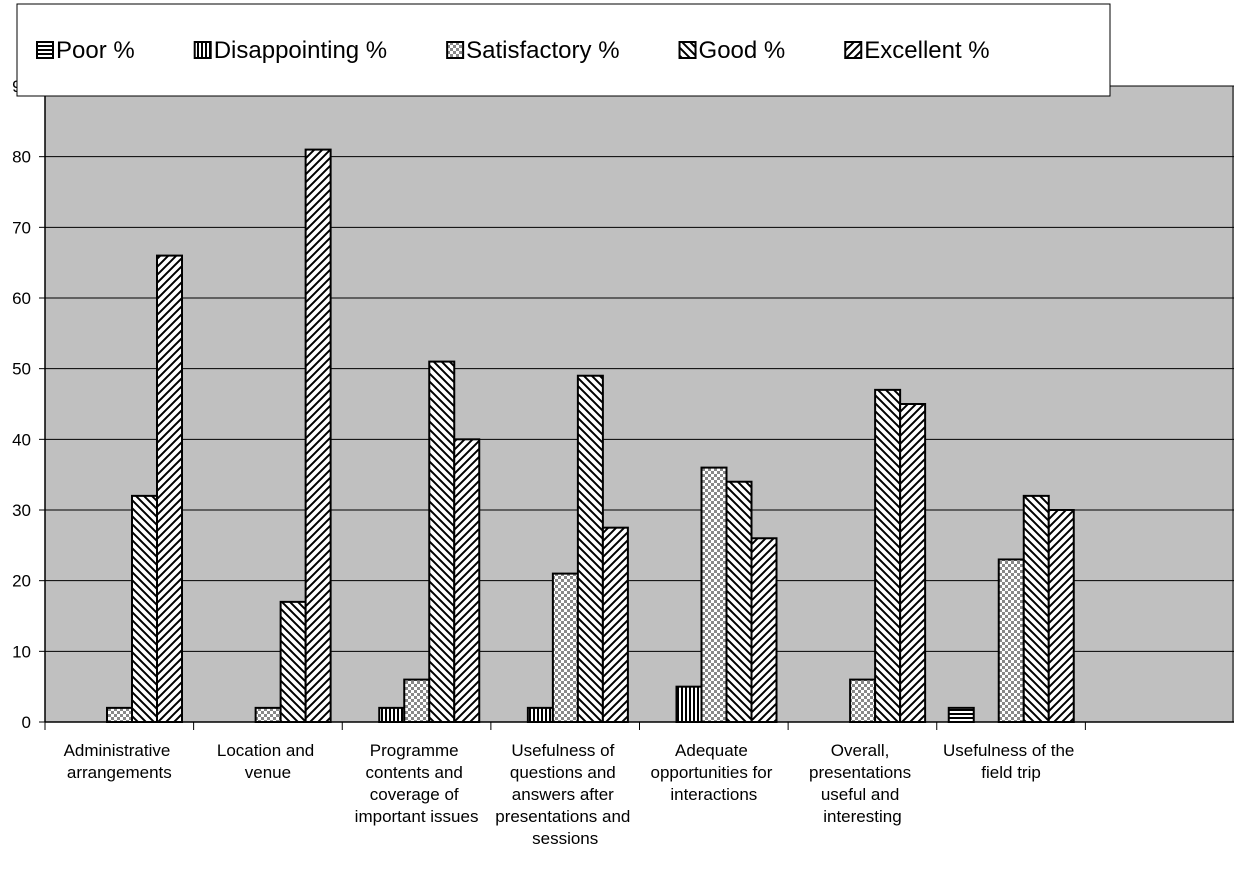  What do you see at coordinates (926, 50) in the screenshot?
I see `legend-label: Excellent %` at bounding box center [926, 50].